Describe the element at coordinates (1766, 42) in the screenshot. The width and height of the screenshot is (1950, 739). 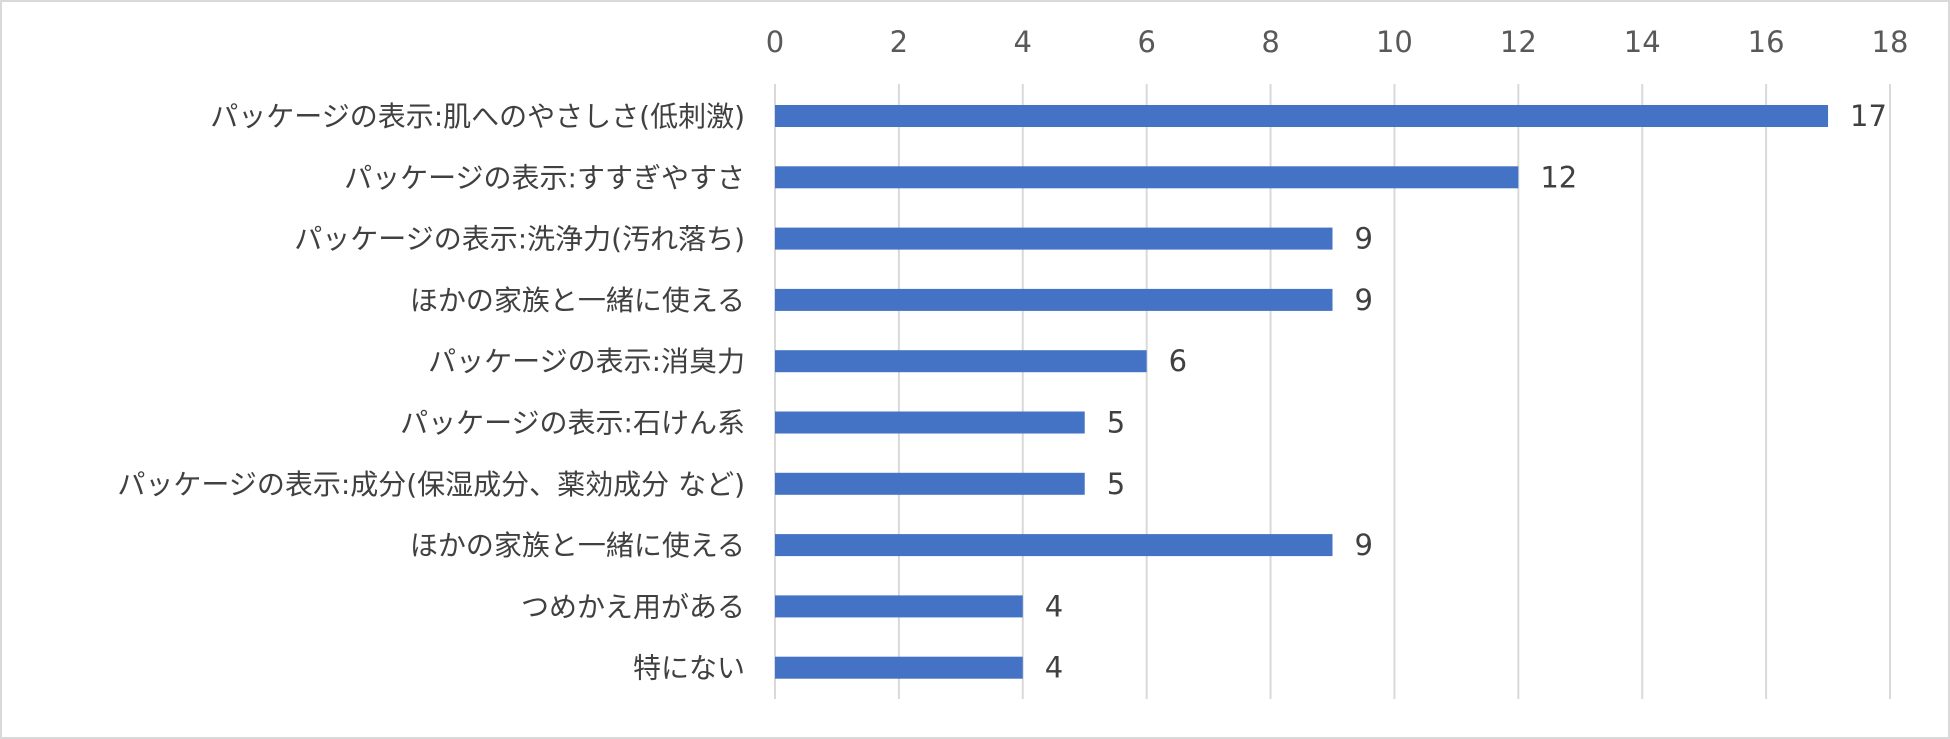
I see `x-tick-label: 16` at that location.